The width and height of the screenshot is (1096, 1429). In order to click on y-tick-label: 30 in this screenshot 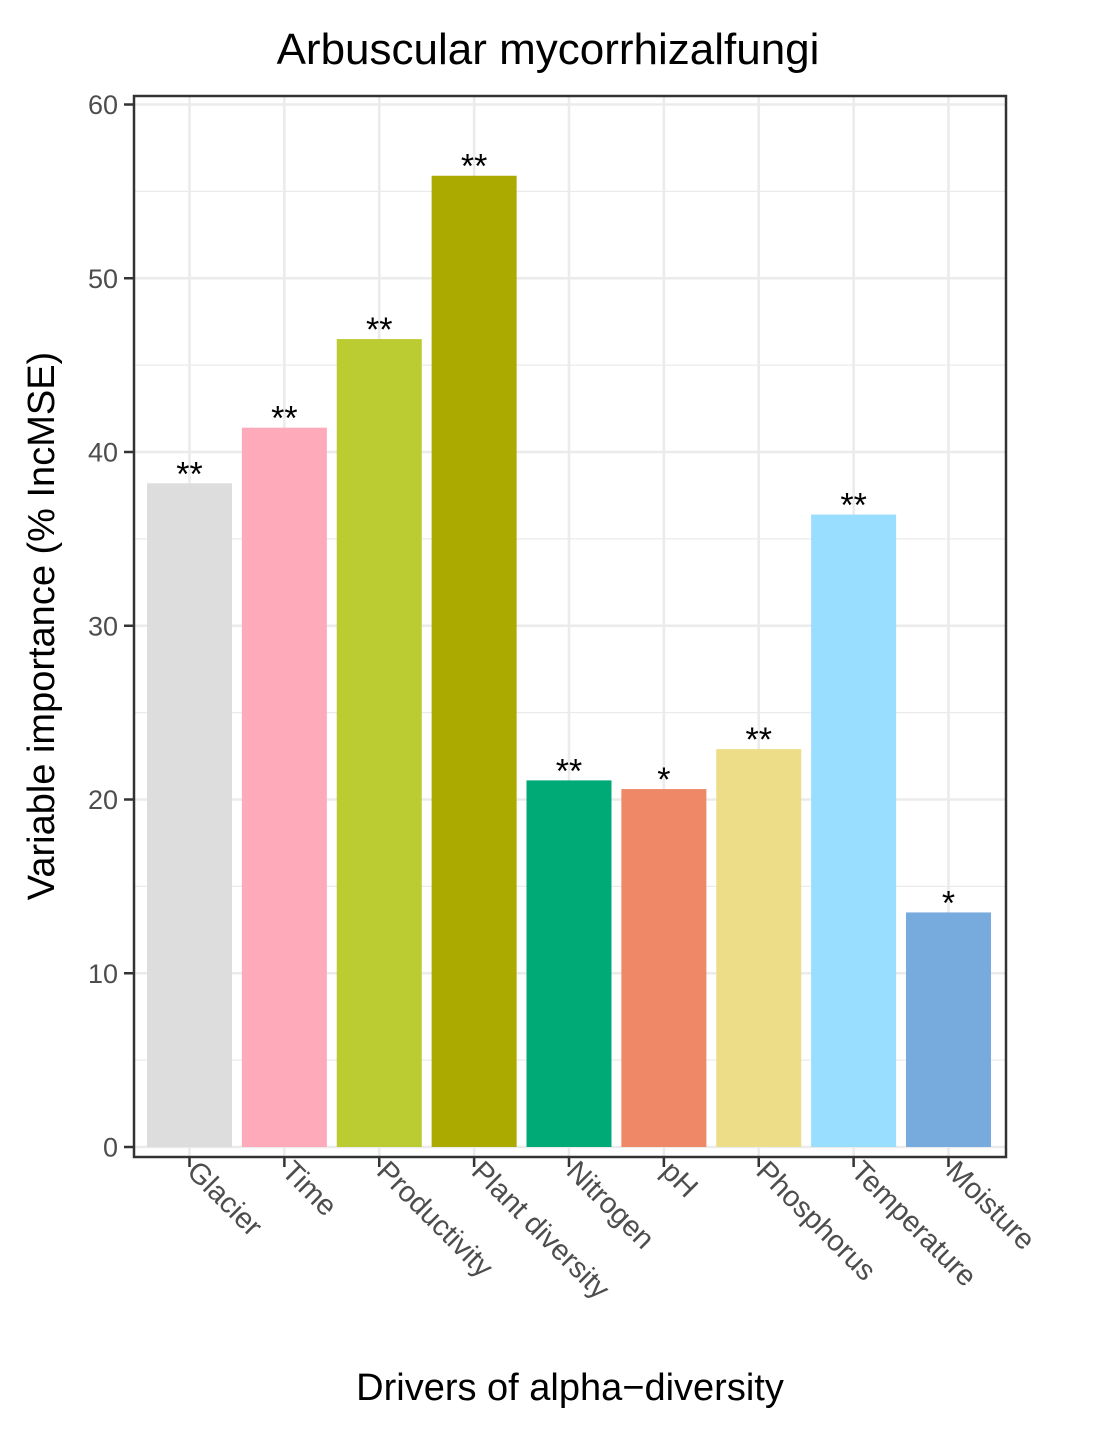, I will do `click(103, 626)`.